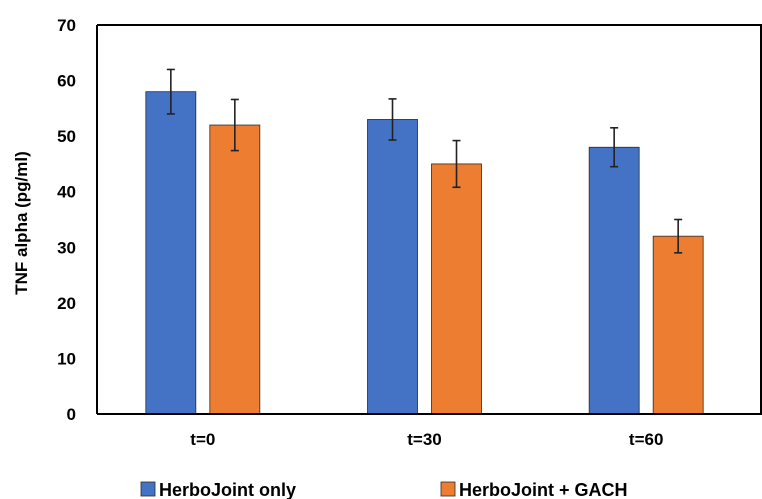  Describe the element at coordinates (66, 136) in the screenshot. I see `y-tick-label: 50` at that location.